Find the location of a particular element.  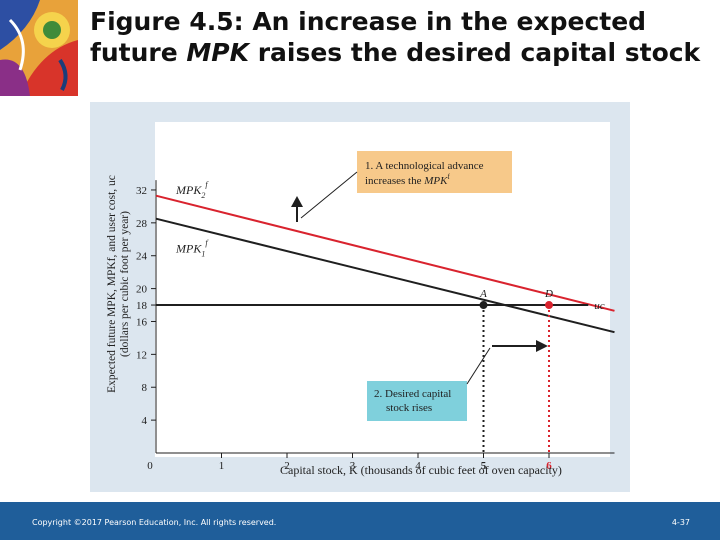

y-tick-label: 32 is located at coordinates (141, 191).